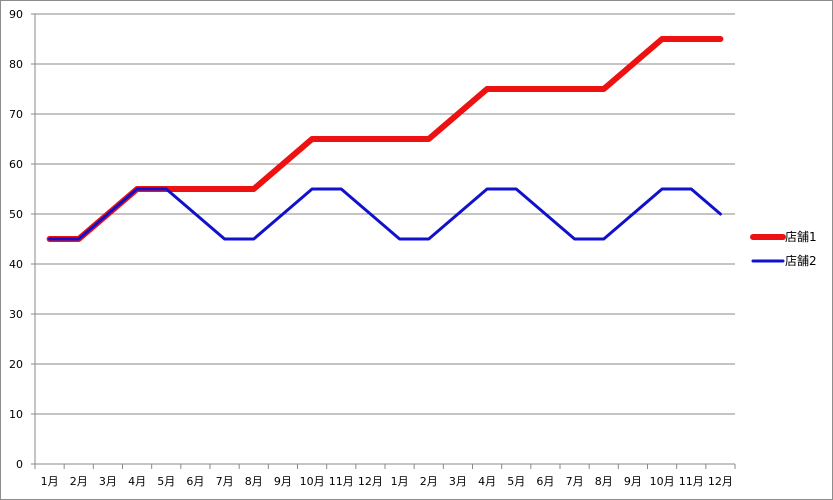 The image size is (833, 500). Describe the element at coordinates (16, 264) in the screenshot. I see `y-tick-label: 40` at that location.